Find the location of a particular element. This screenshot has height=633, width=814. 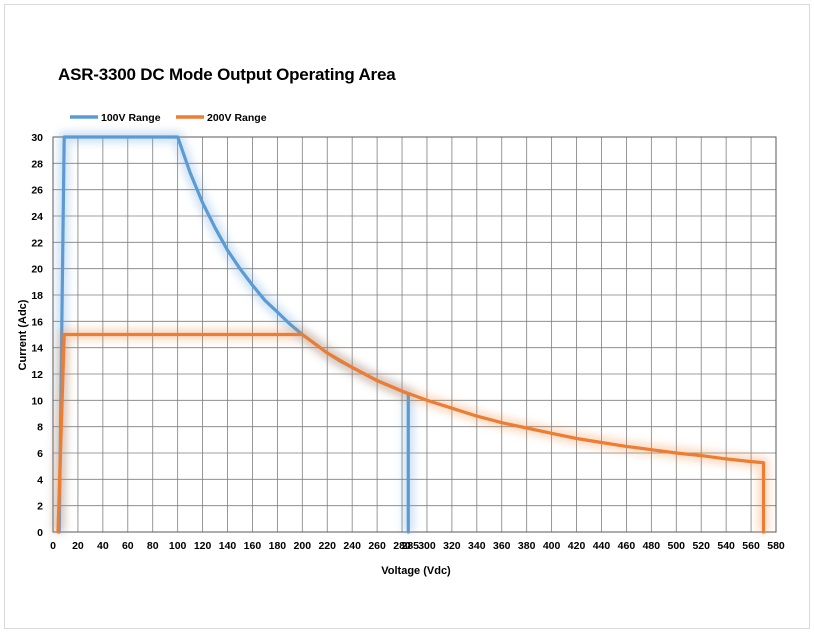

annotation-label: 285 is located at coordinates (411, 546).